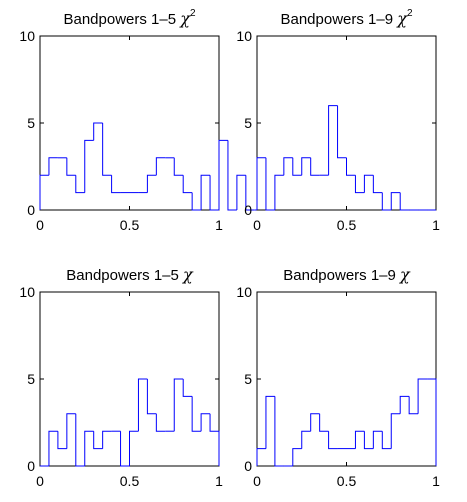  I want to click on panel-title: Bandpowers 1–9 χ2, so click(346, 18).